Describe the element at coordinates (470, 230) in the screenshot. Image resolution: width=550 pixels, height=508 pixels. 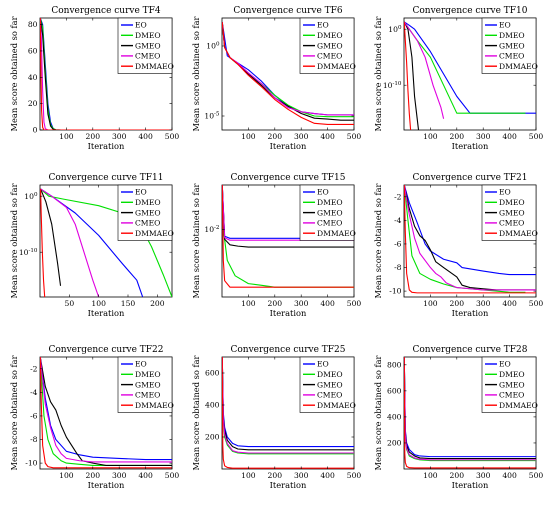
I see `series-line-eo` at that location.